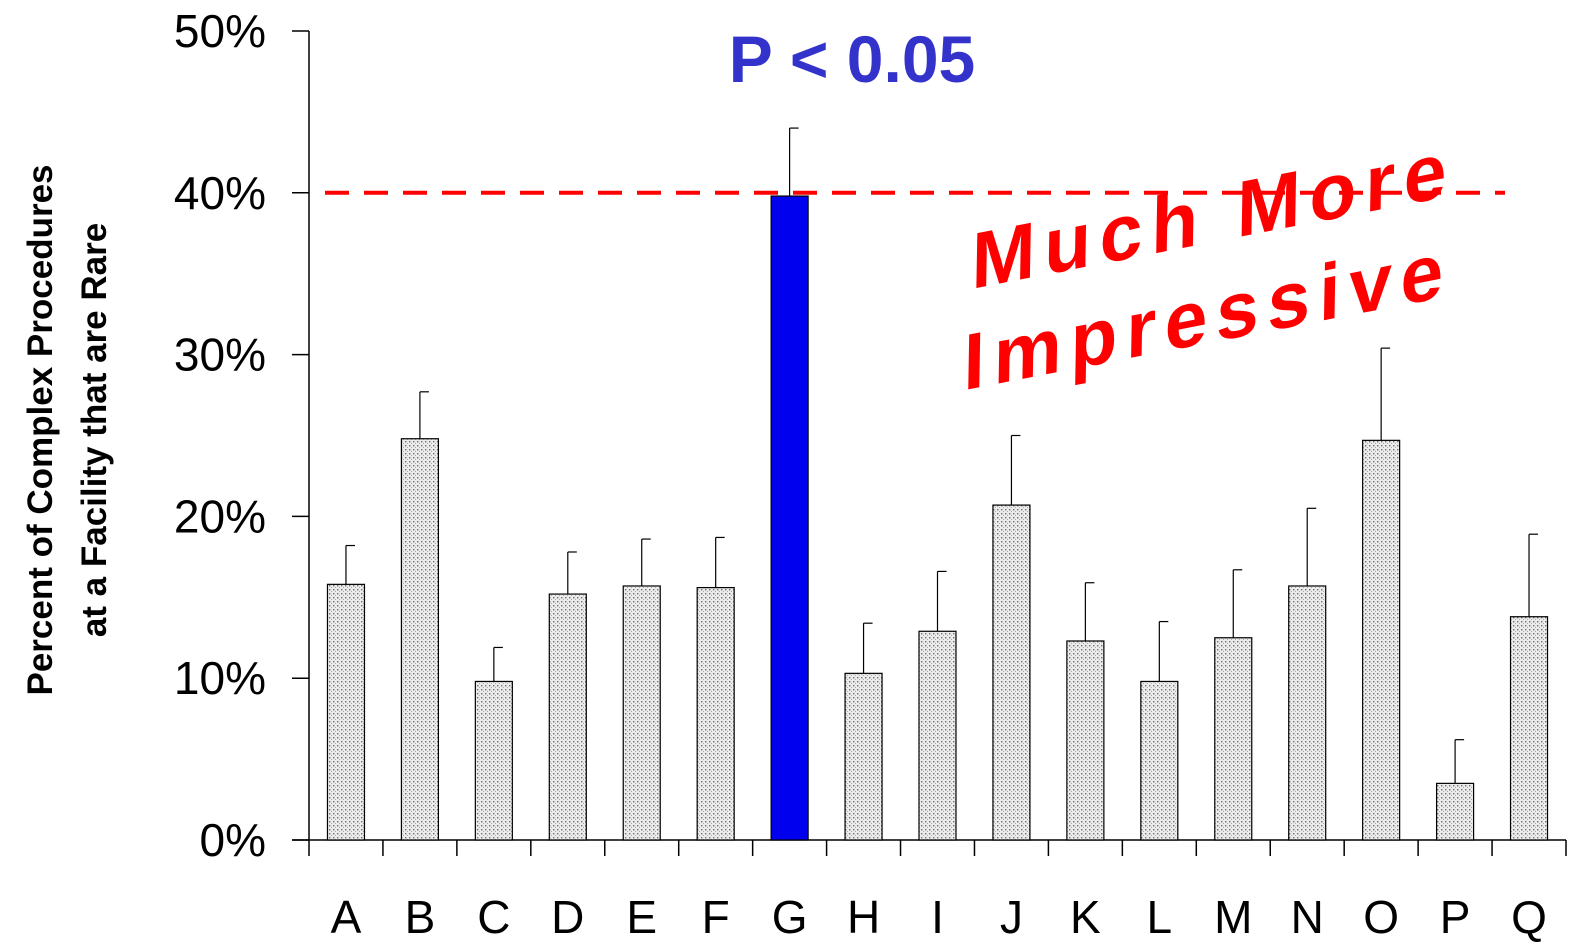 The width and height of the screenshot is (1575, 944). I want to click on y-tick-label: 40%, so click(220, 193).